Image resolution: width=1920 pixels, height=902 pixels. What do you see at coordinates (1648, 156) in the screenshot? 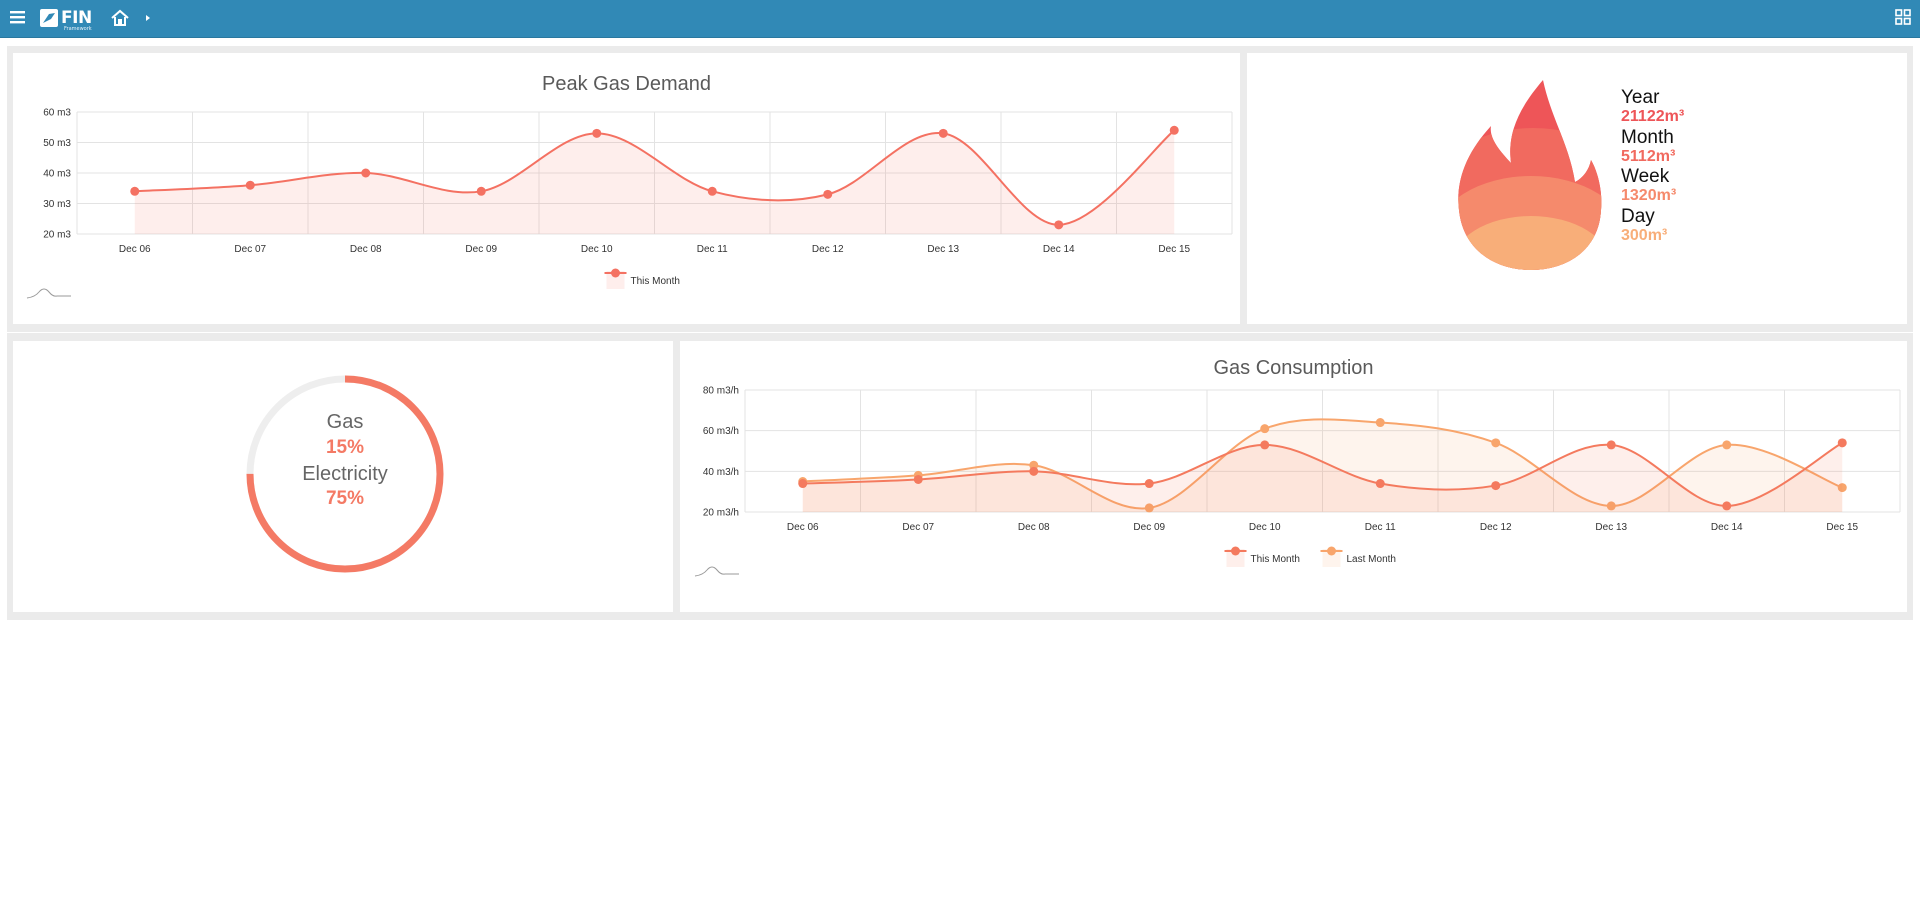
I see `month-value: 5112m³` at bounding box center [1648, 156].